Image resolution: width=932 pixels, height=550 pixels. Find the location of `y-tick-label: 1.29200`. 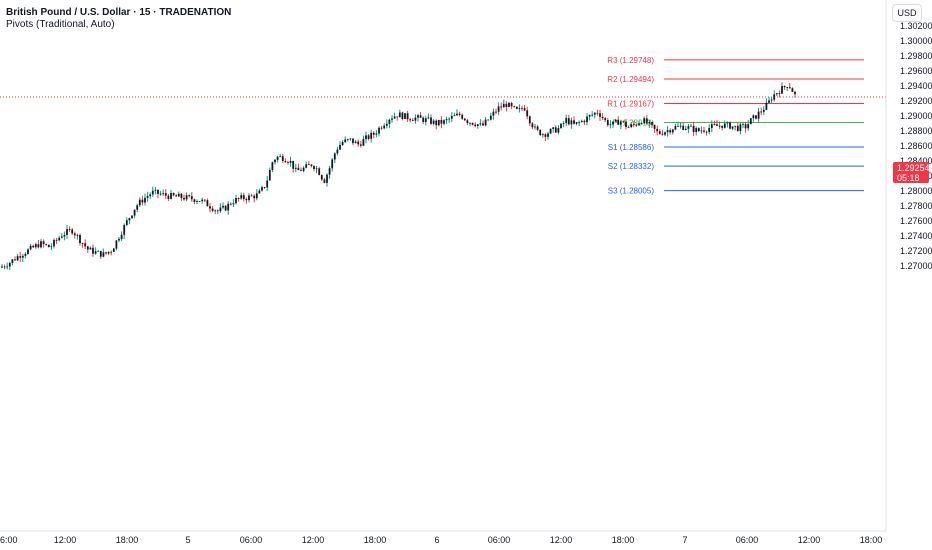

y-tick-label: 1.29200 is located at coordinates (916, 101).